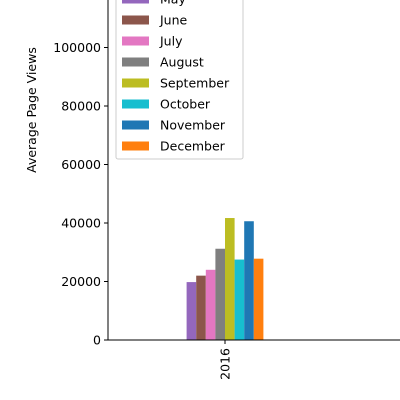 The height and width of the screenshot is (400, 400). Describe the element at coordinates (135, 2) in the screenshot. I see `legend-swatch-may` at that location.